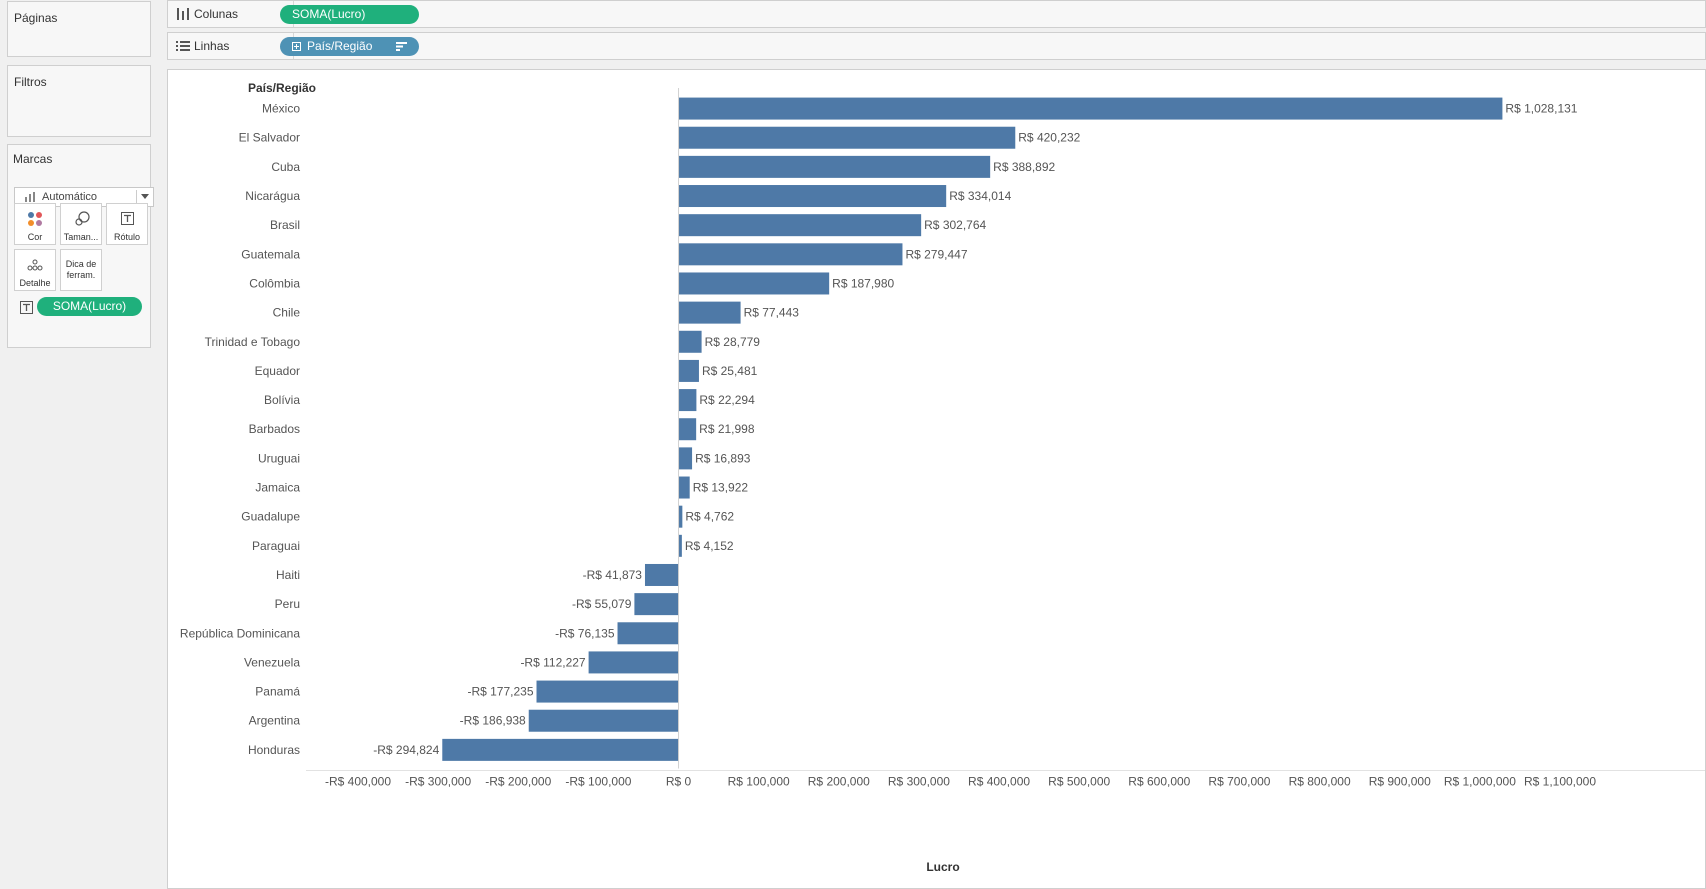  Describe the element at coordinates (723, 458) in the screenshot. I see `data-label: R$ 16,893` at that location.